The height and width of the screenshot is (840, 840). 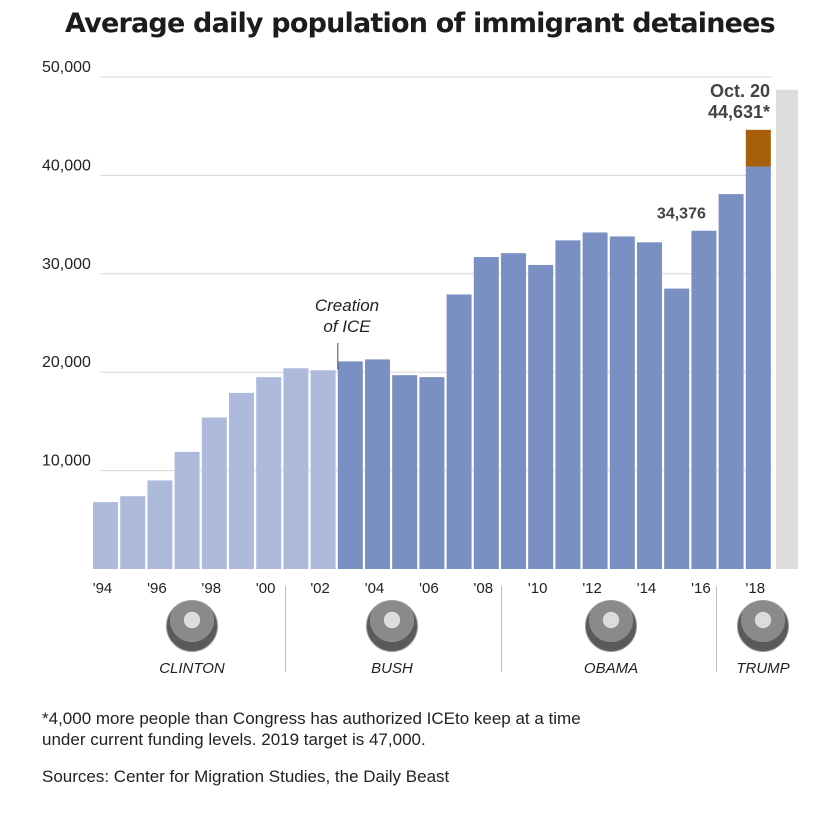 What do you see at coordinates (756, 588) in the screenshot?
I see `x-tick-label: '18` at bounding box center [756, 588].